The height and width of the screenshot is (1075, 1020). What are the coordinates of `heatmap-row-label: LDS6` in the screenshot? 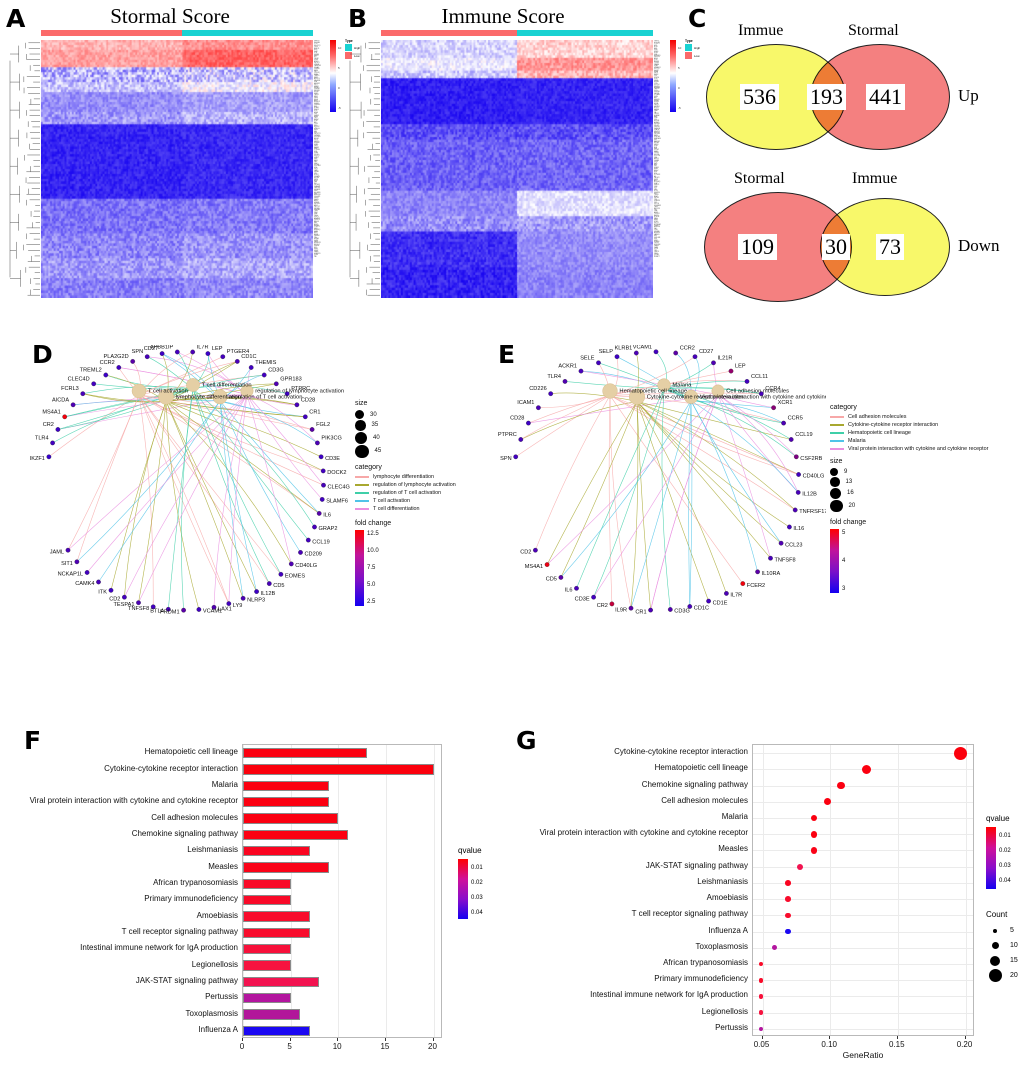 It's located at (656, 147).